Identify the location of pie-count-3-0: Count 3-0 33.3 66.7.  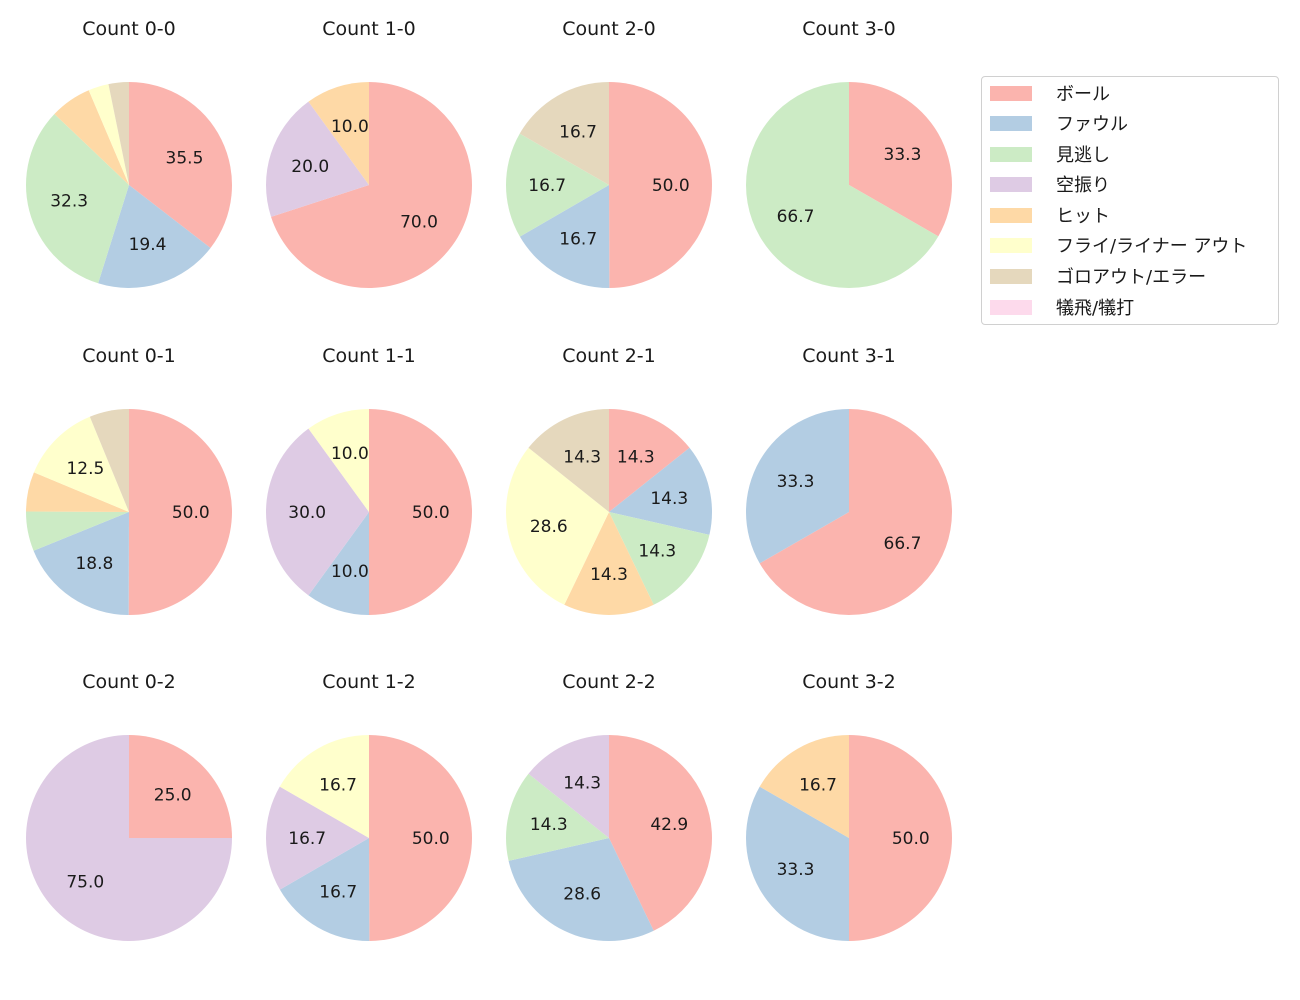
(849, 153).